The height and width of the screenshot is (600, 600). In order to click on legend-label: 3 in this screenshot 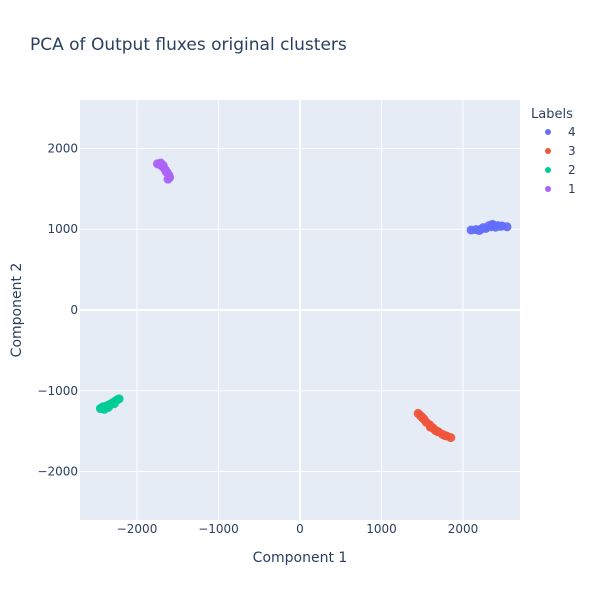, I will do `click(572, 151)`.